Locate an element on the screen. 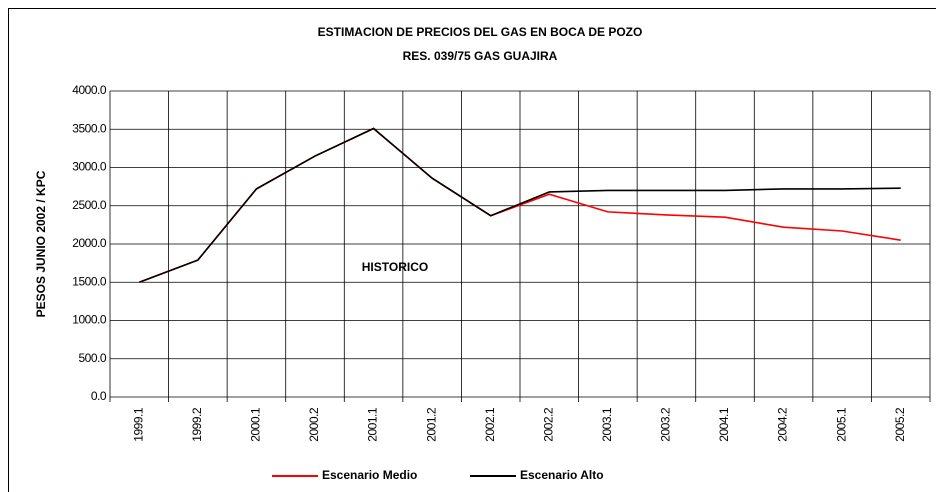  y-tick-label: 2000.0 is located at coordinates (89, 243).